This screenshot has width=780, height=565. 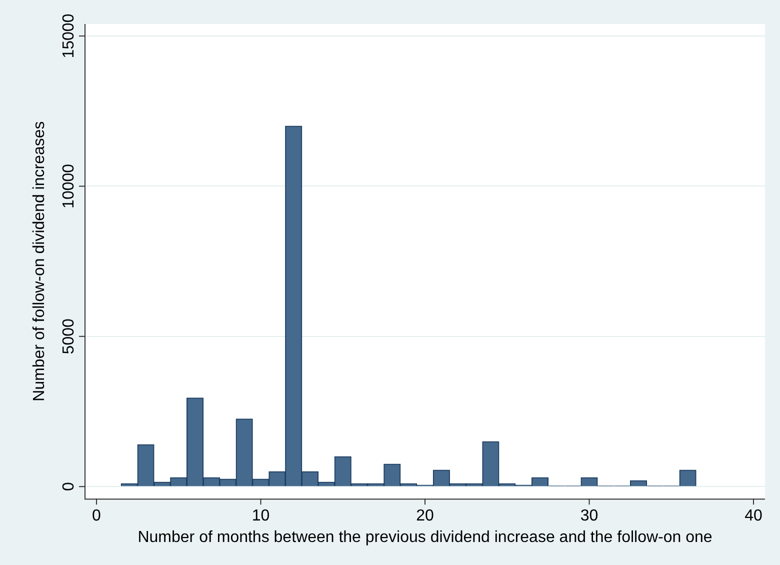 I want to click on y-tick-label: 5000, so click(x=69, y=336).